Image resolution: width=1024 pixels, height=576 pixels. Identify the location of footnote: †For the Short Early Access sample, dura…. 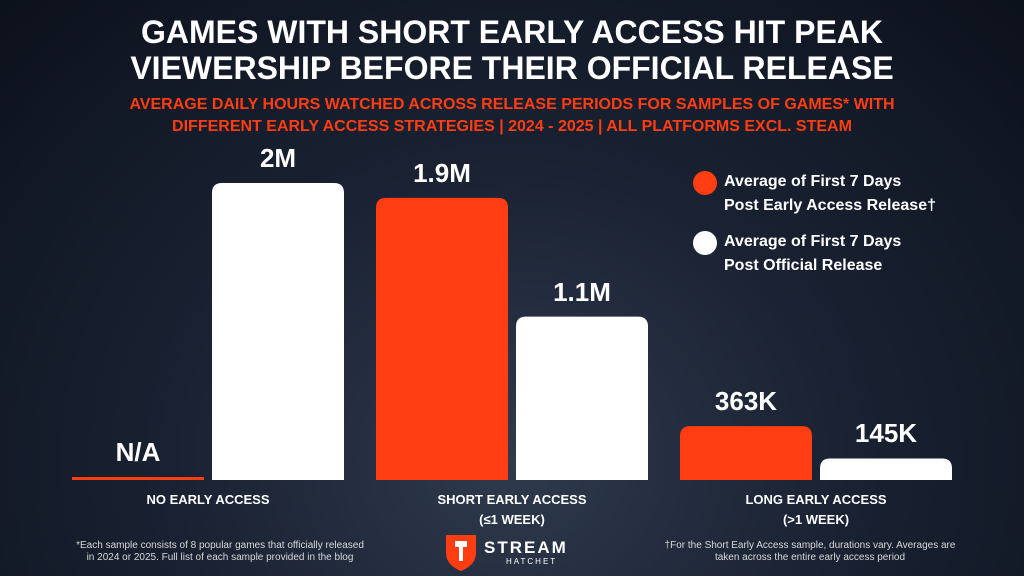
(810, 551).